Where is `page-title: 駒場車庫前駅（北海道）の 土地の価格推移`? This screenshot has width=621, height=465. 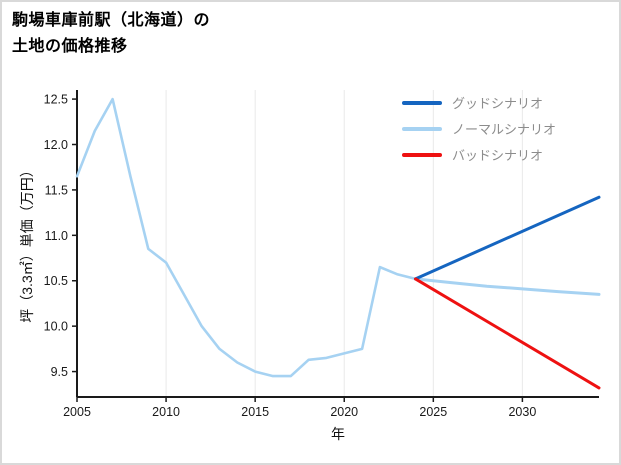
page-title: 駒場車庫前駅（北海道）の 土地の価格推移 is located at coordinates (111, 33).